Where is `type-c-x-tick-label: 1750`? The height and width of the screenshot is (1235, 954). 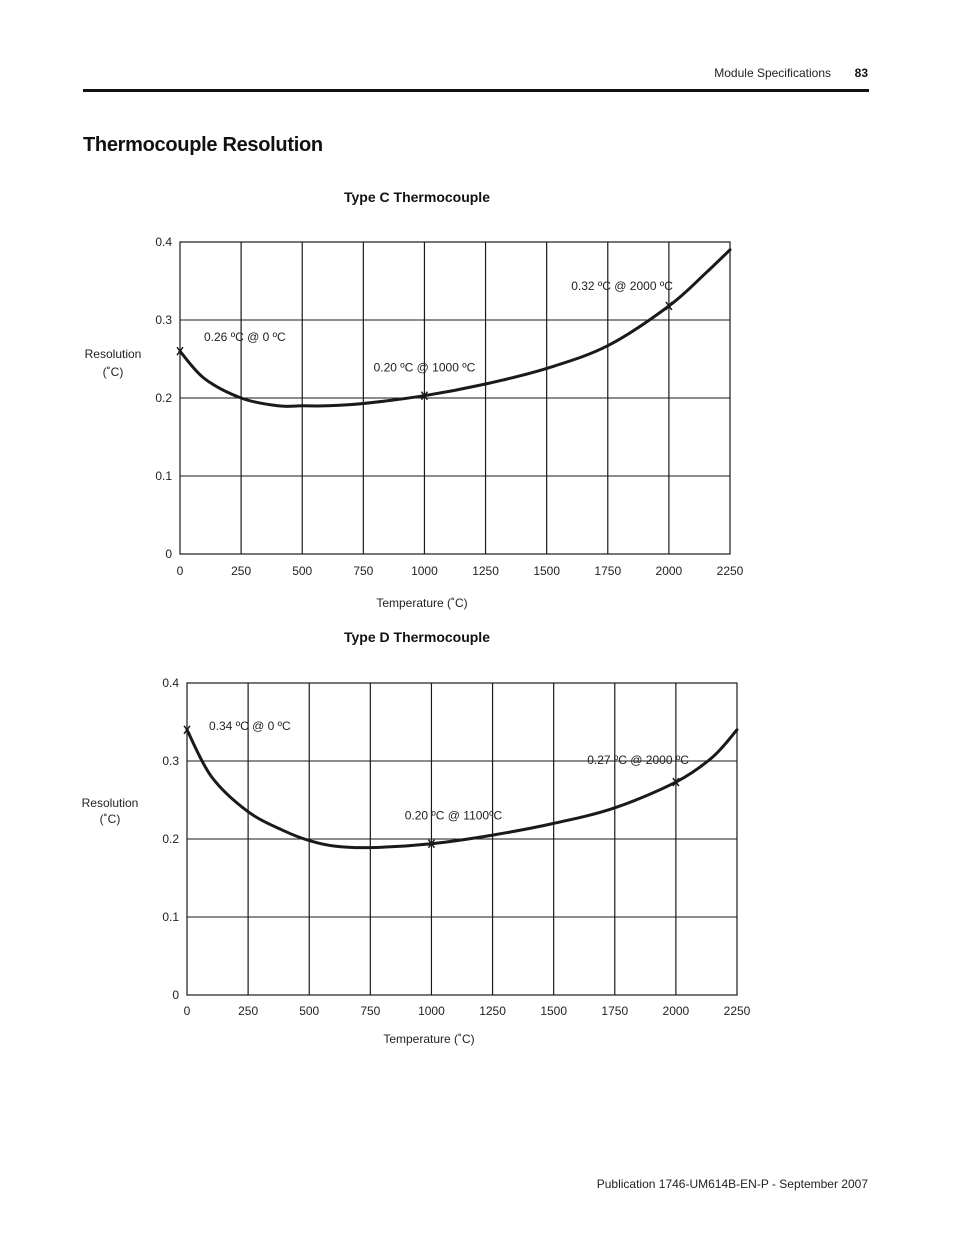
type-c-x-tick-label: 1750 is located at coordinates (607, 571).